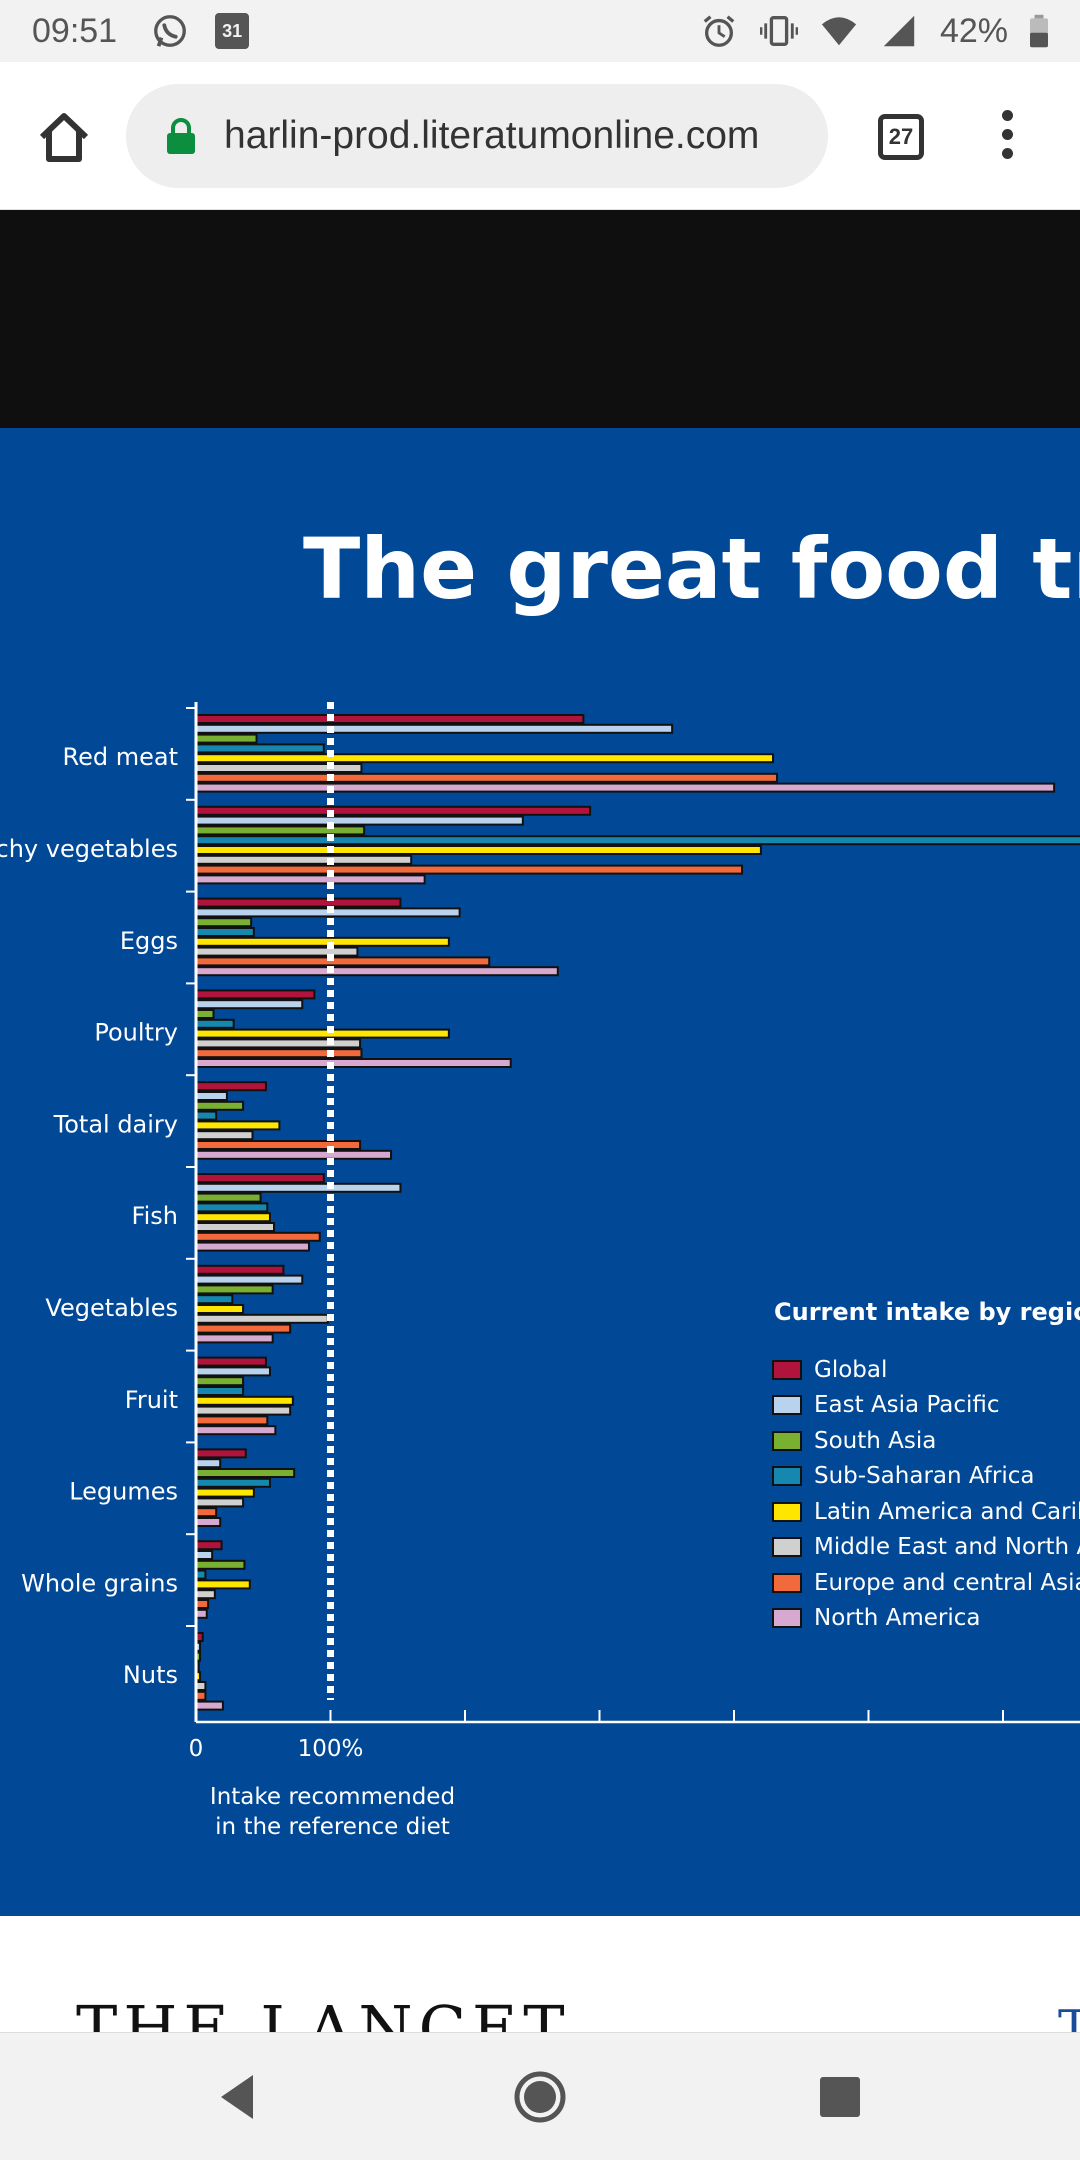  I want to click on menu-icon, so click(1007, 138).